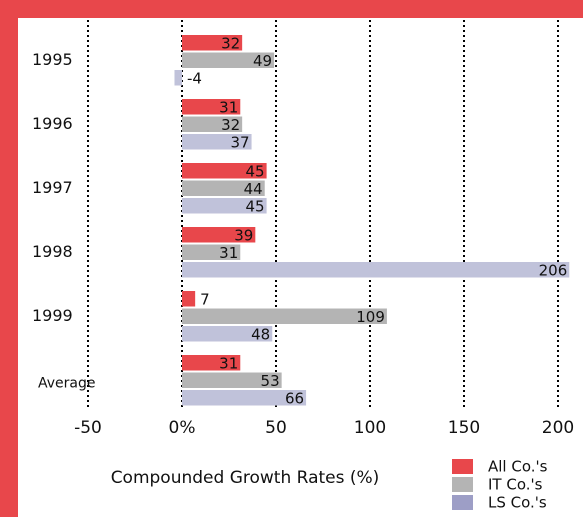 The width and height of the screenshot is (583, 517). I want to click on value-label: 206, so click(553, 270).